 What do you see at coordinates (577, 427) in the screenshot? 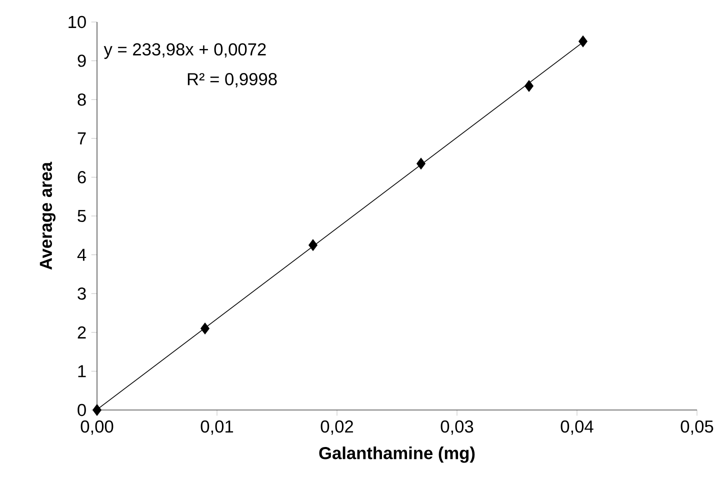
I see `x-tick-label: 0,04` at bounding box center [577, 427].